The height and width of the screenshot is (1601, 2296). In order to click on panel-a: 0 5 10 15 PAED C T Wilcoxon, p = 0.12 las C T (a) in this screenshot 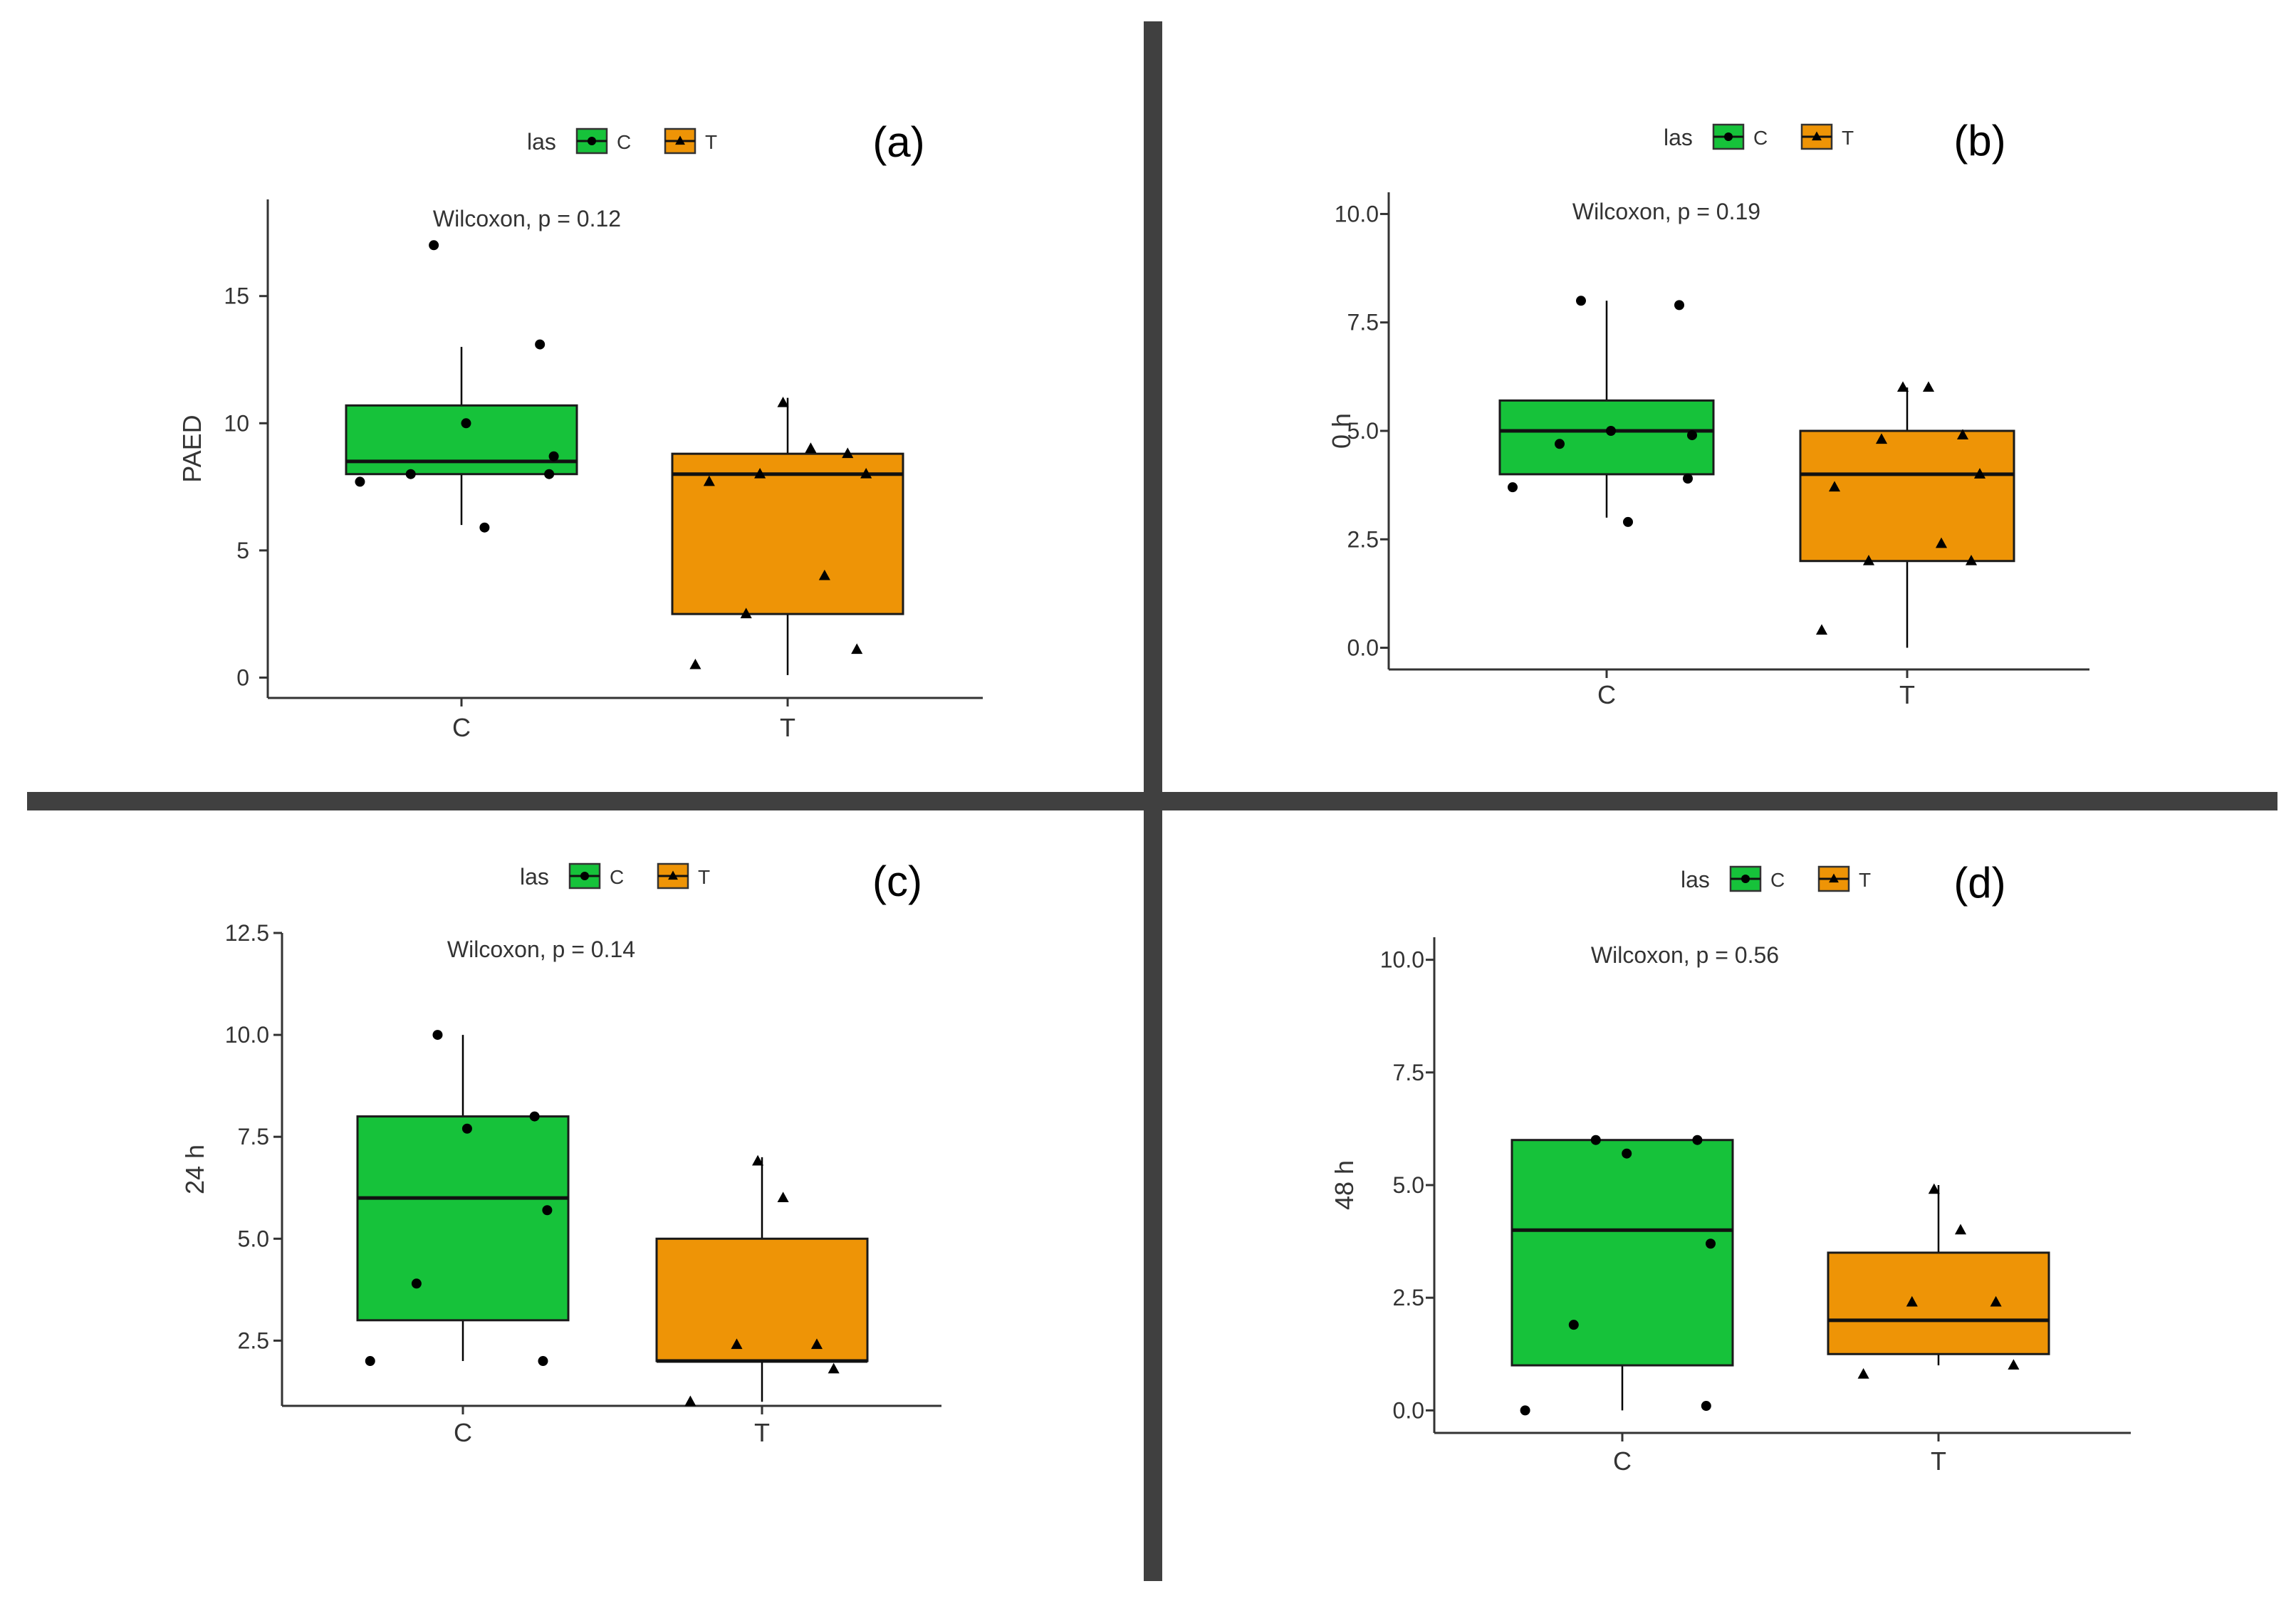, I will do `click(580, 430)`.